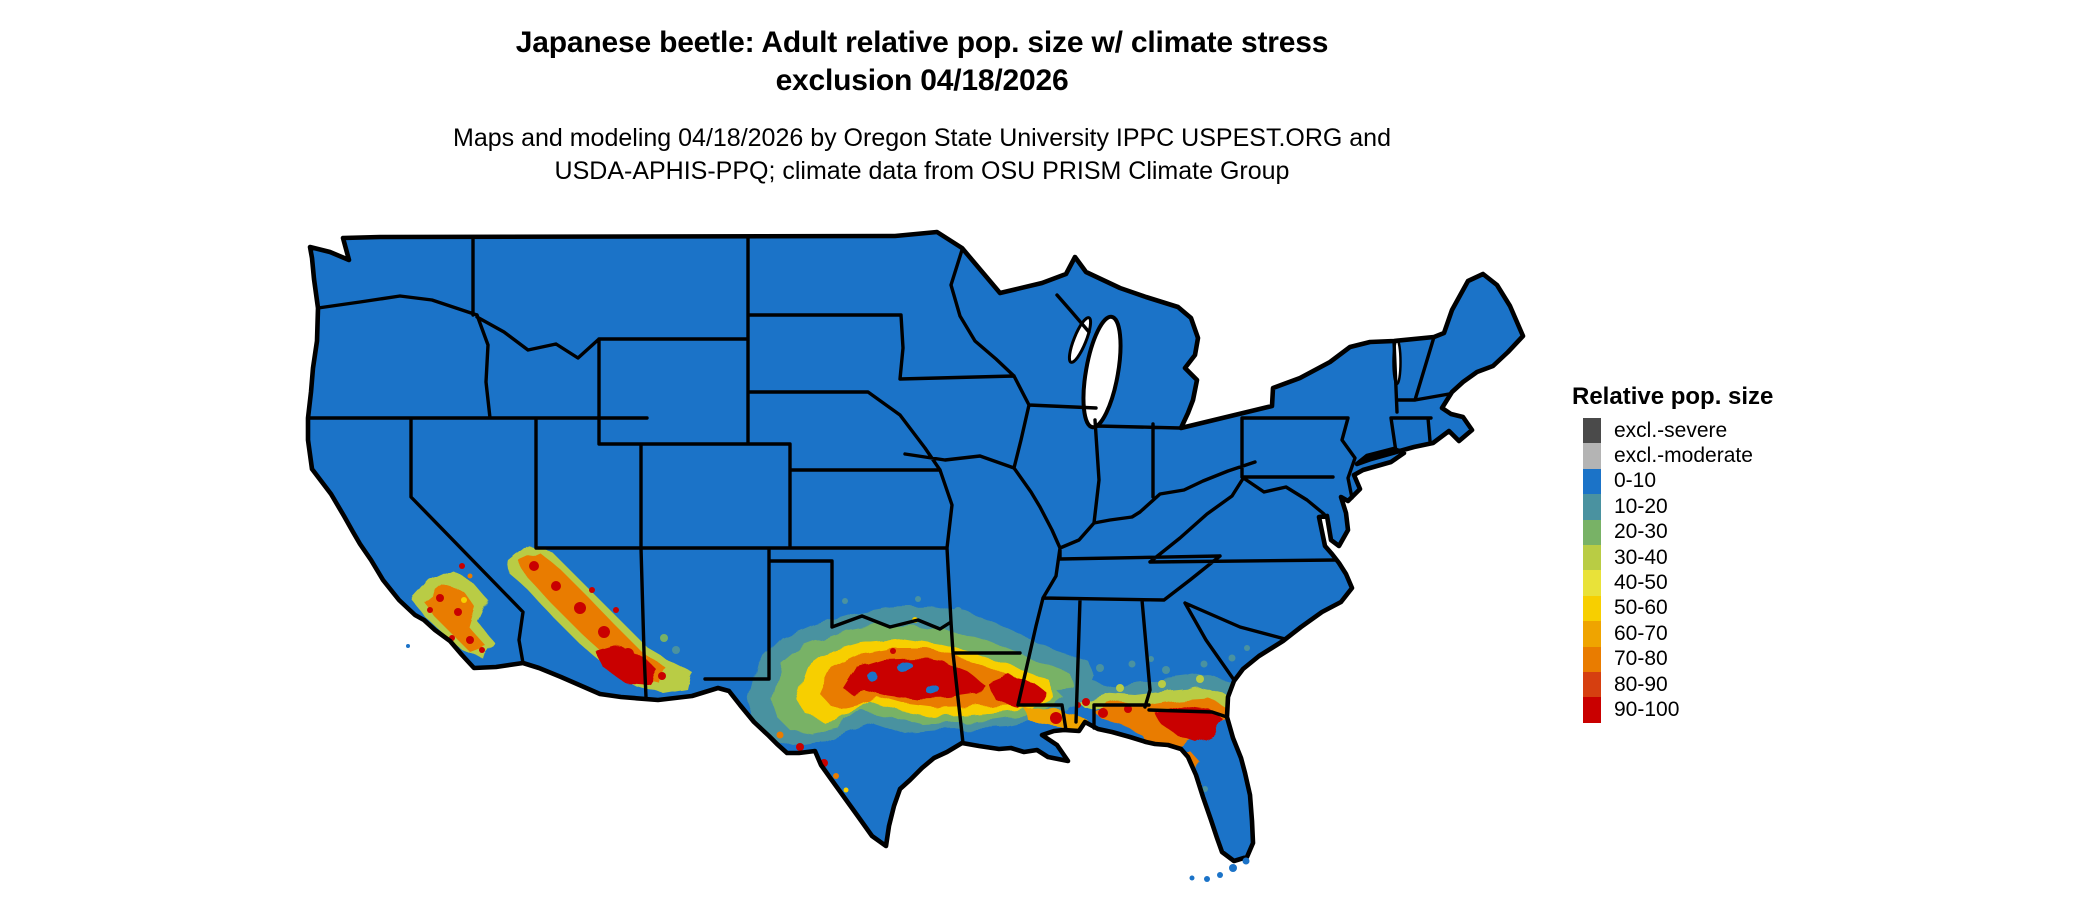 This screenshot has width=2100, height=897. I want to click on legend-row: 60-70, so click(1727, 634).